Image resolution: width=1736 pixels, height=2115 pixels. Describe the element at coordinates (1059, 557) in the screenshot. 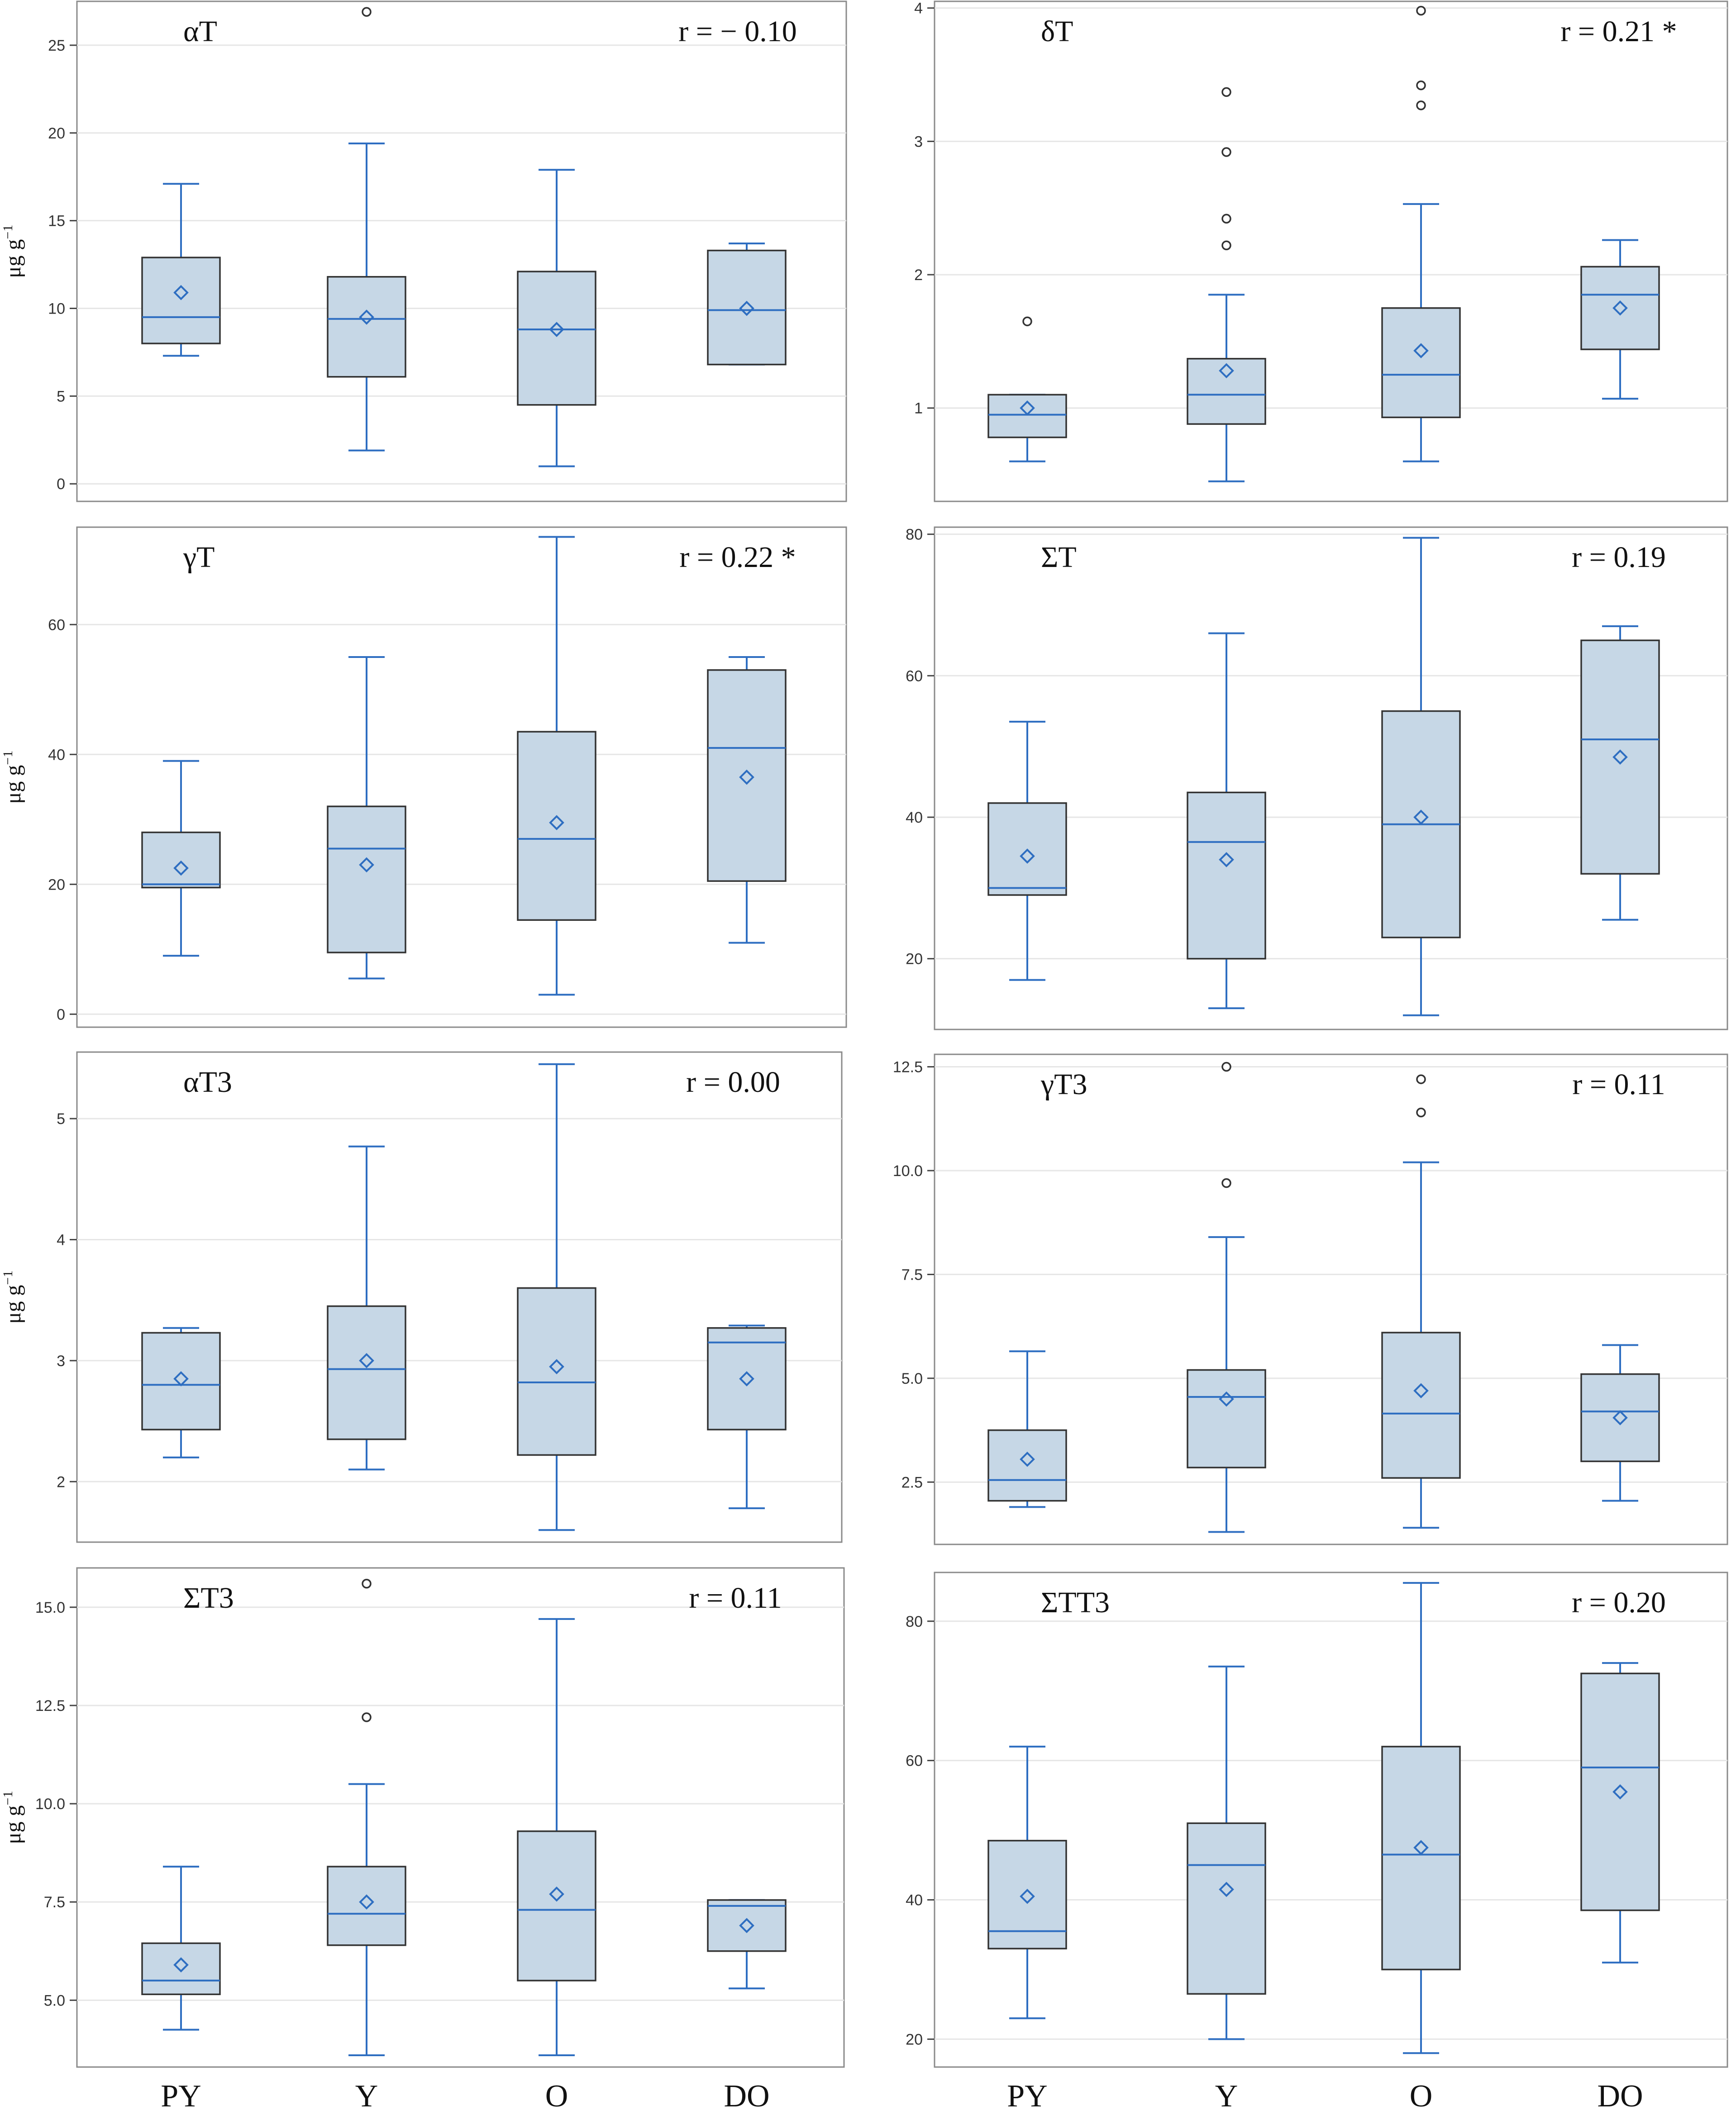

I see `panel-title: ΣT` at that location.